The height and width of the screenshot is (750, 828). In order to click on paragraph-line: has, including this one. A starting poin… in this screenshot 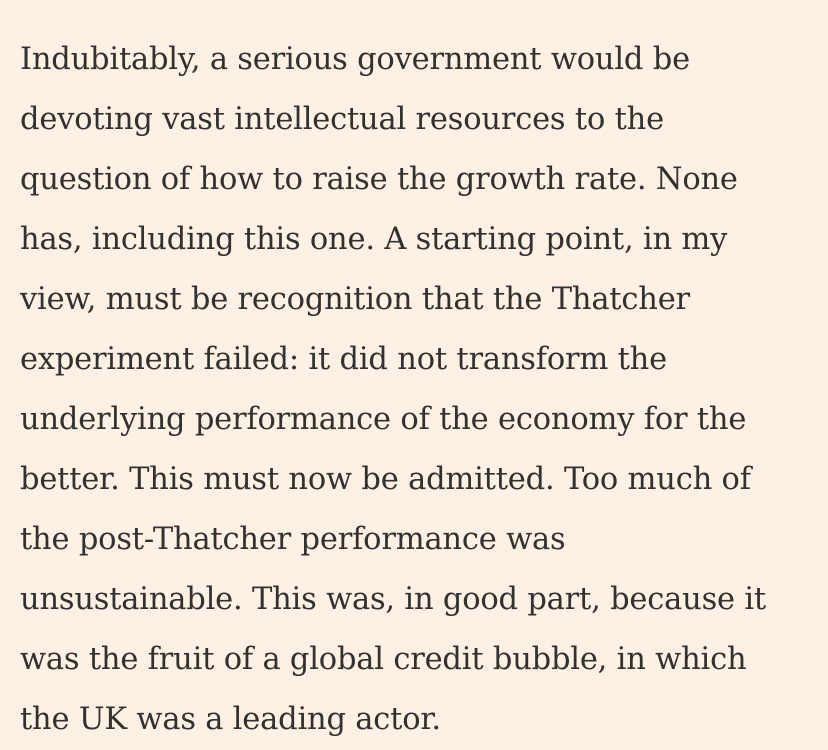, I will do `click(374, 239)`.